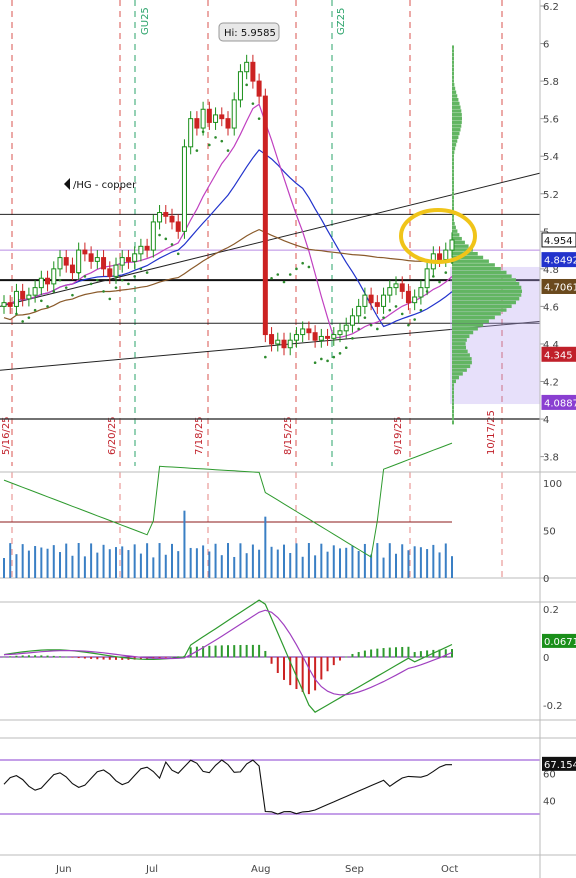  What do you see at coordinates (6, 435) in the screenshot?
I see `date-marker-label: 5/16/25` at bounding box center [6, 435].